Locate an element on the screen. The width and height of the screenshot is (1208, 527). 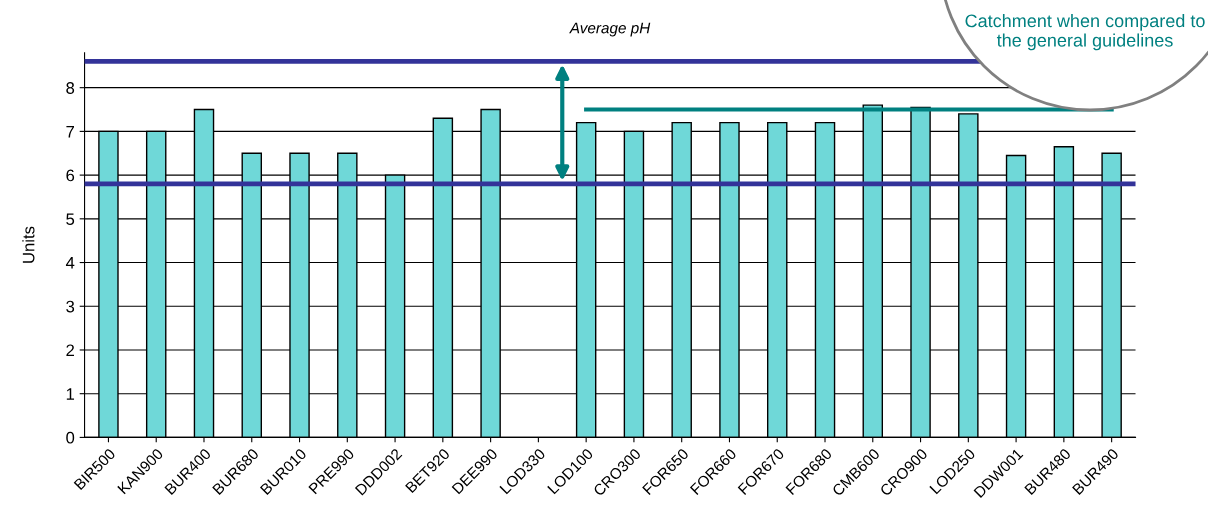
y-tick-label: 5 is located at coordinates (70, 219).